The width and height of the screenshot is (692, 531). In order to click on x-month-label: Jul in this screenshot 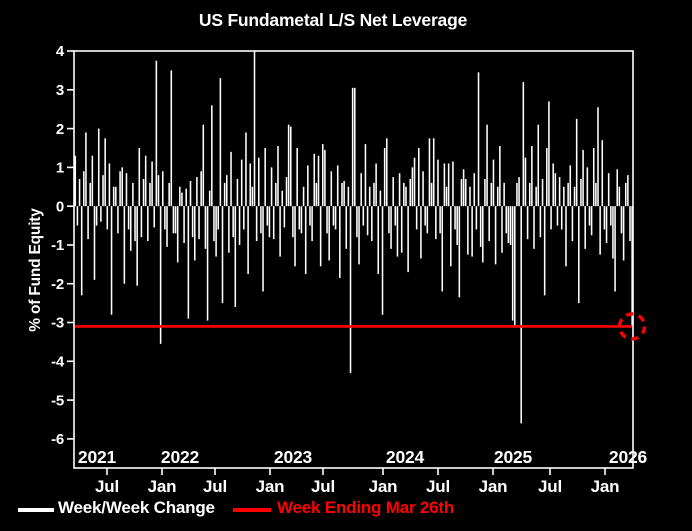, I will do `click(323, 486)`.